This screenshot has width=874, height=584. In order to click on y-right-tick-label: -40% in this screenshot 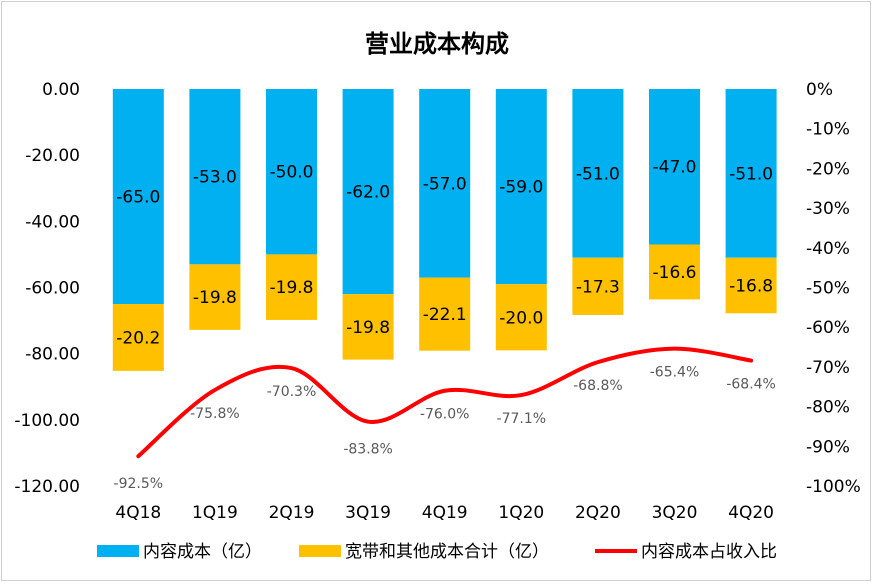, I will do `click(828, 249)`.